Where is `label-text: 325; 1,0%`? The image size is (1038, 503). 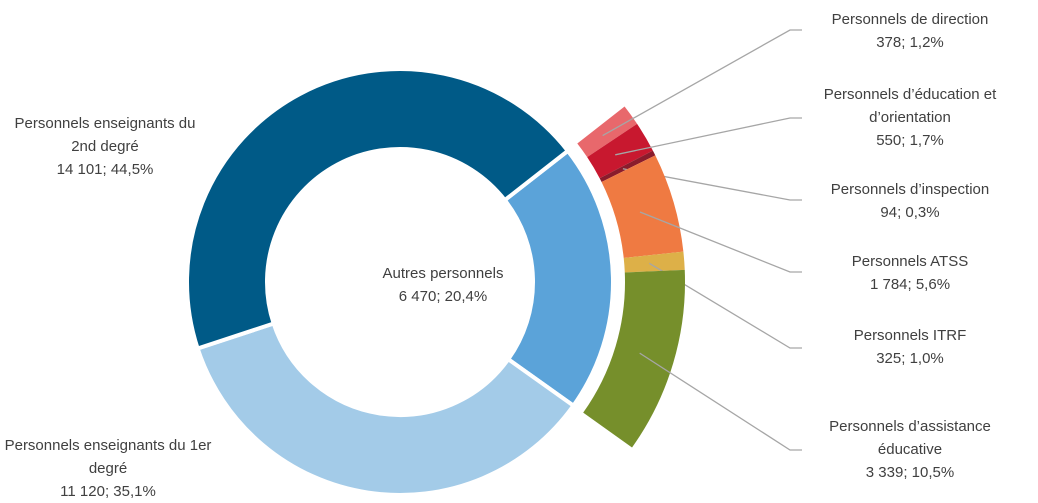
label-text: 325; 1,0% is located at coordinates (910, 358).